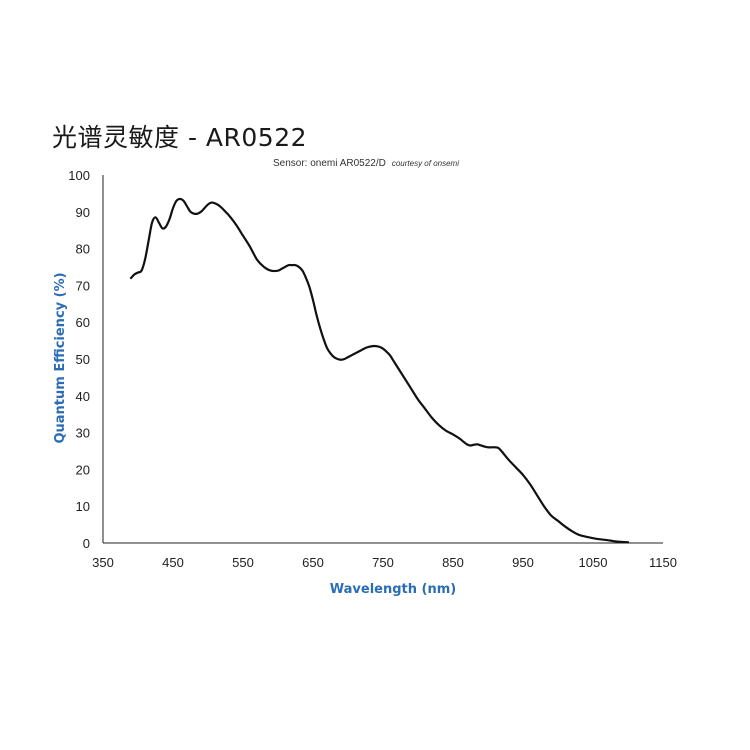 This screenshot has height=750, width=750. I want to click on x-tick-label: 950, so click(523, 562).